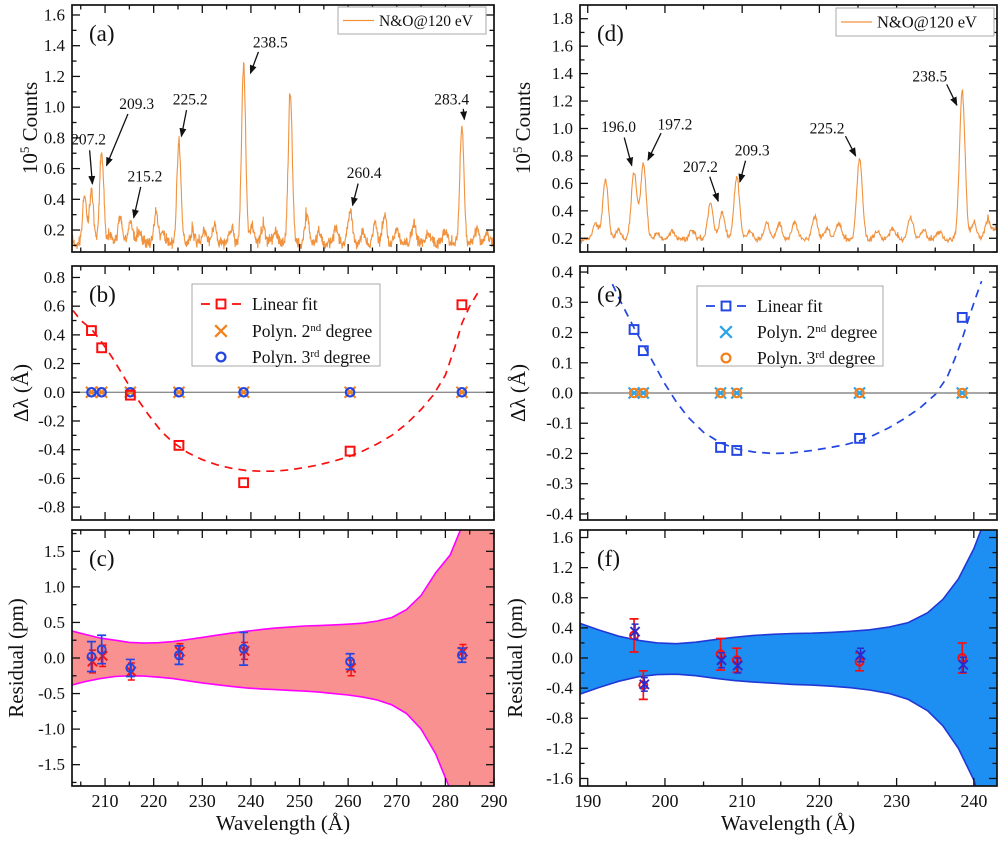 Image resolution: width=1000 pixels, height=843 pixels. Describe the element at coordinates (752, 150) in the screenshot. I see `peak-label: 209.3` at that location.